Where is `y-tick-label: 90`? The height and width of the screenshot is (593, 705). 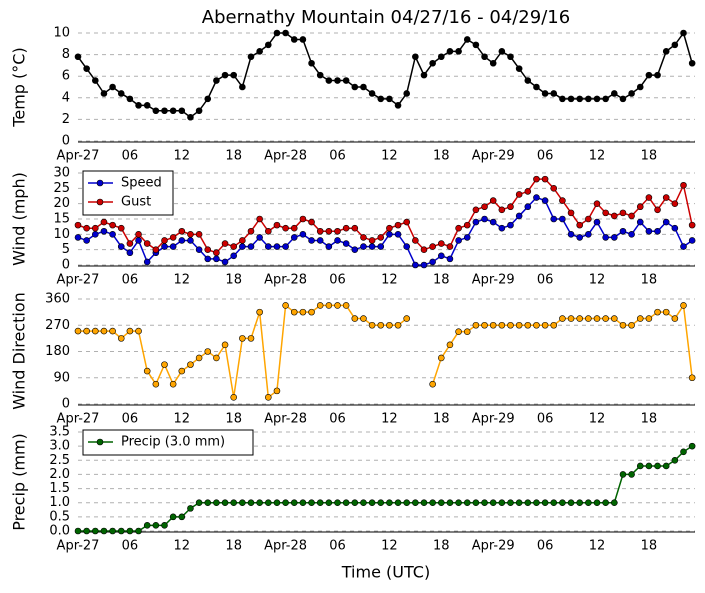
y-tick-label: 90 is located at coordinates (61, 377).